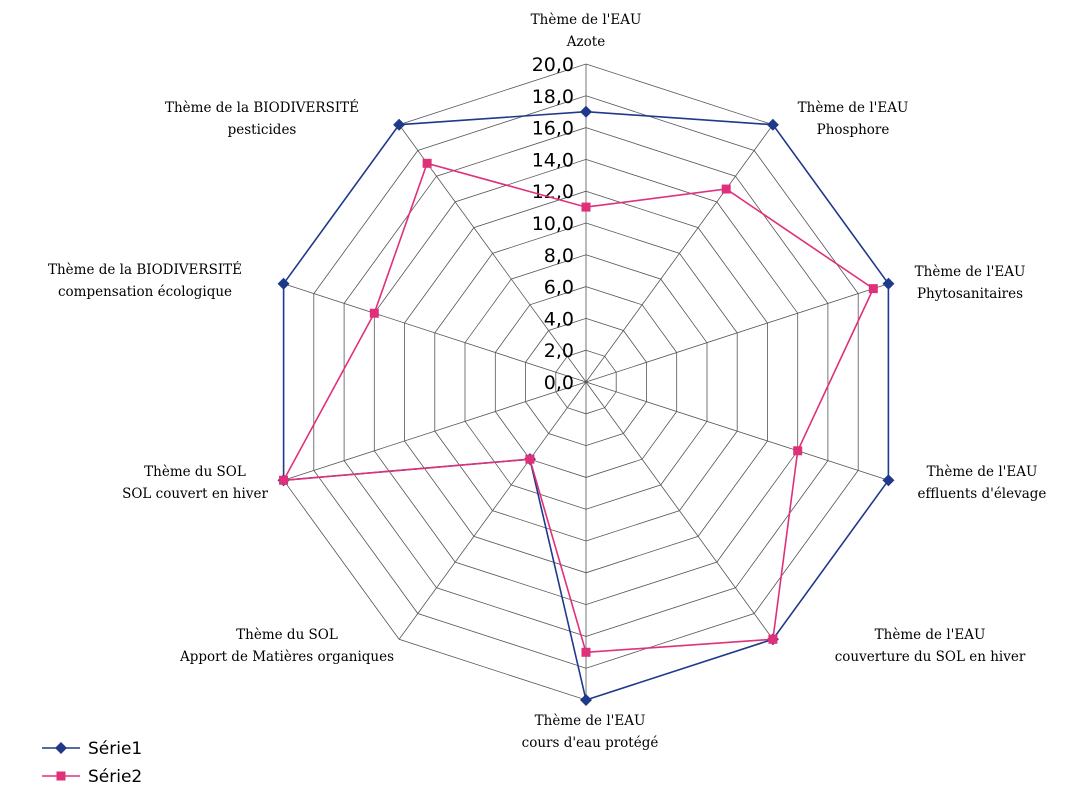  I want to click on legend-label: Série2, so click(115, 777).